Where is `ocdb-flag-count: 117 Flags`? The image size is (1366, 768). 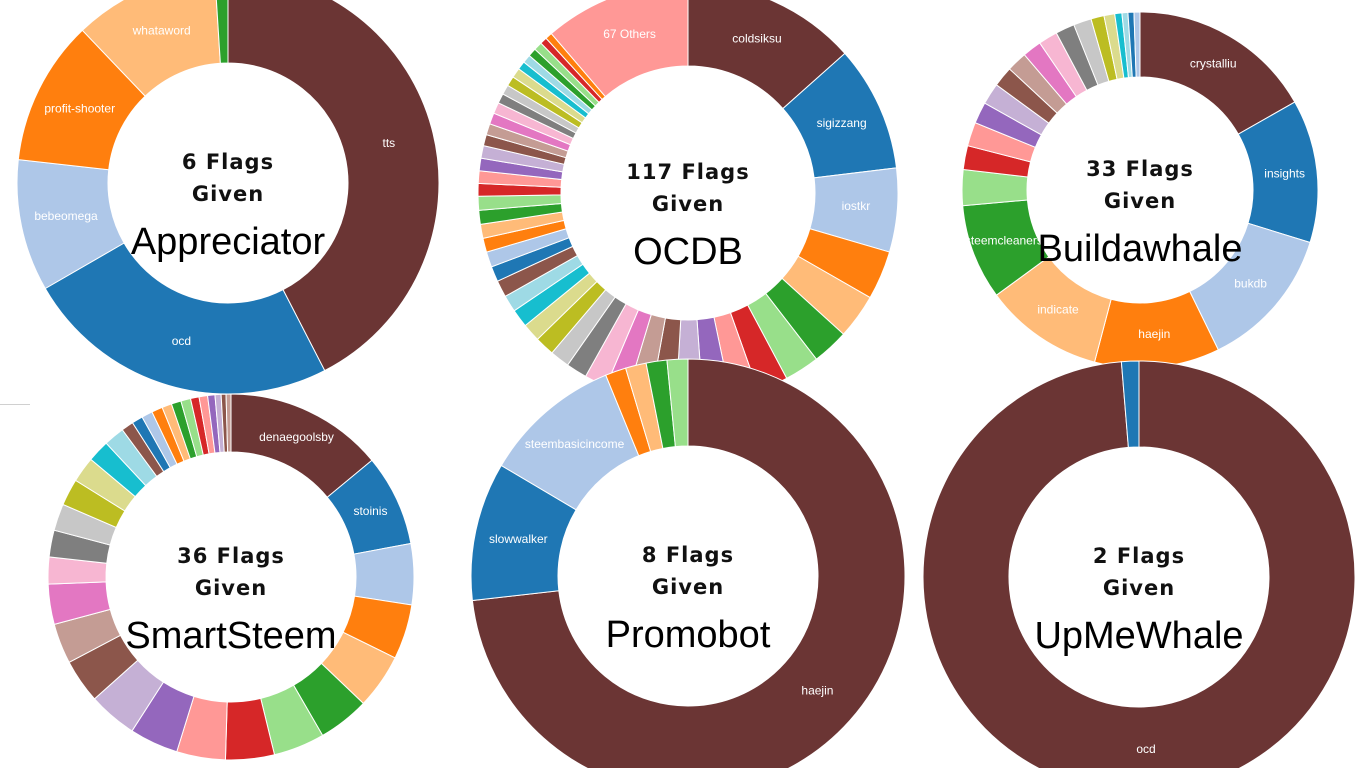
ocdb-flag-count: 117 Flags is located at coordinates (687, 172).